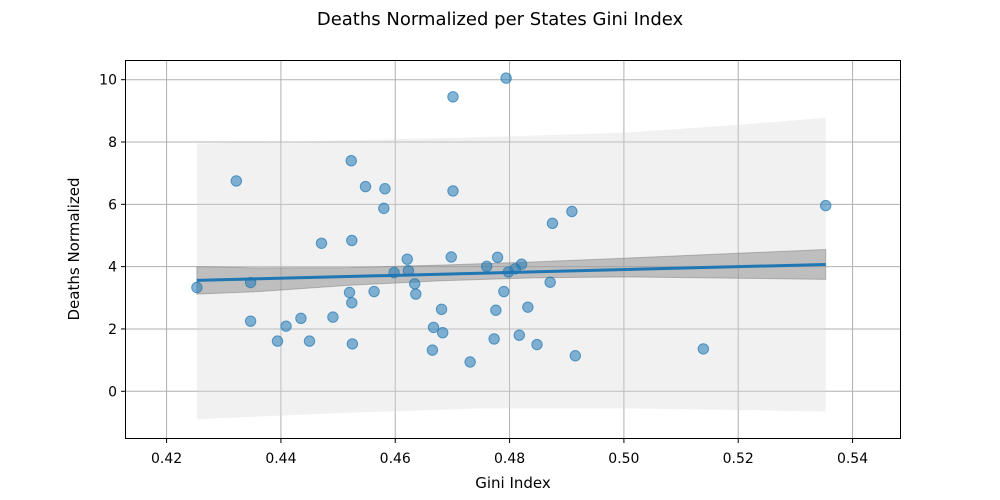  Describe the element at coordinates (112, 330) in the screenshot. I see `y-tick-label: 2` at that location.